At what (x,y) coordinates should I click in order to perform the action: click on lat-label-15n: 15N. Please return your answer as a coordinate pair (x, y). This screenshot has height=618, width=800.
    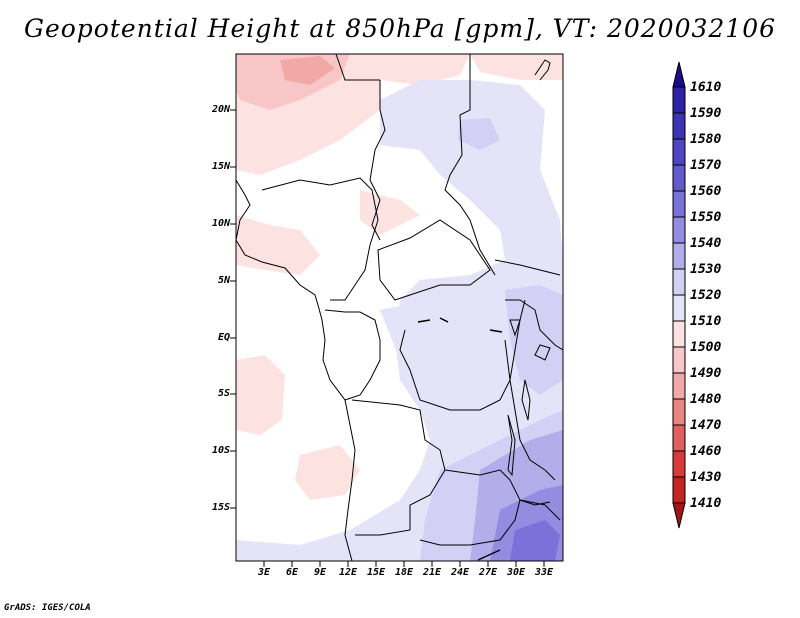
    Looking at the image, I should click on (220, 166).